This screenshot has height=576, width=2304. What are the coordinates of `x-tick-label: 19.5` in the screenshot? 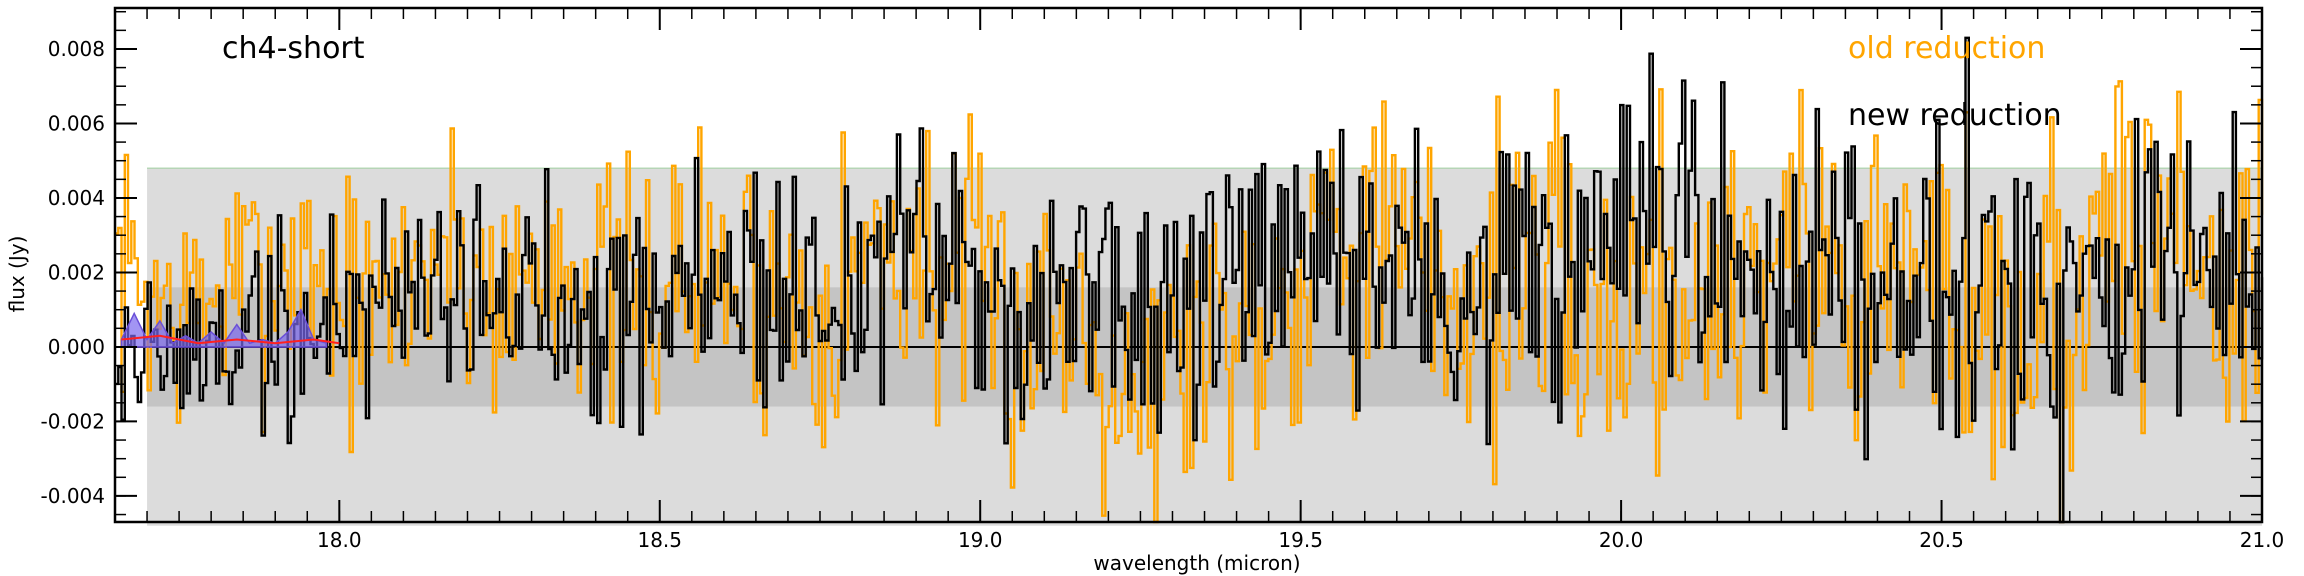 It's located at (1300, 540).